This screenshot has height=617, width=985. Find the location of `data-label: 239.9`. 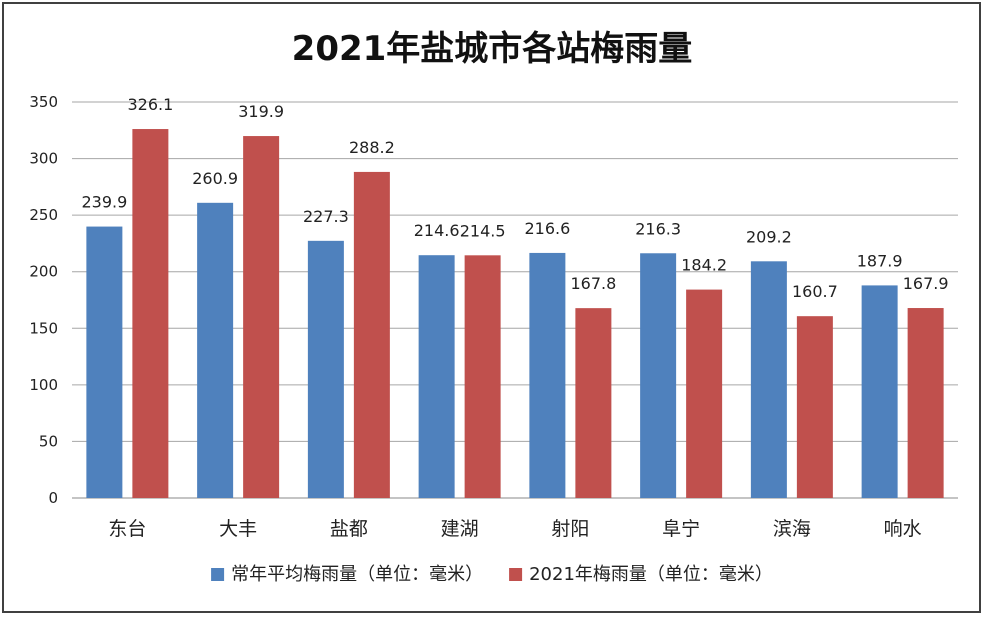

data-label: 239.9 is located at coordinates (104, 202).